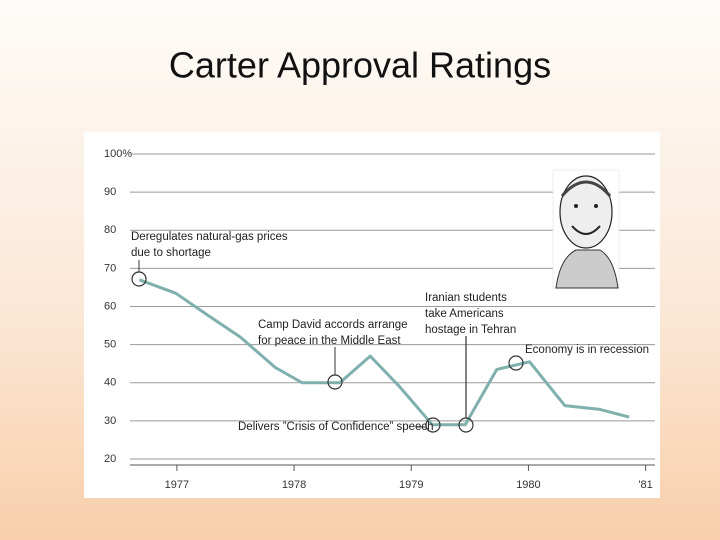 The width and height of the screenshot is (720, 540). Describe the element at coordinates (333, 325) in the screenshot. I see `annotation: Camp David accords arrange` at that location.